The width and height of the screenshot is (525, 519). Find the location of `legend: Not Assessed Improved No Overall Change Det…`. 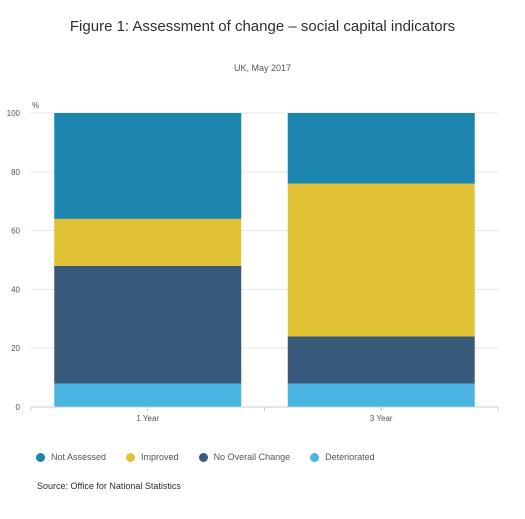

legend: Not Assessed Improved No Overall Change Det… is located at coordinates (215, 457).